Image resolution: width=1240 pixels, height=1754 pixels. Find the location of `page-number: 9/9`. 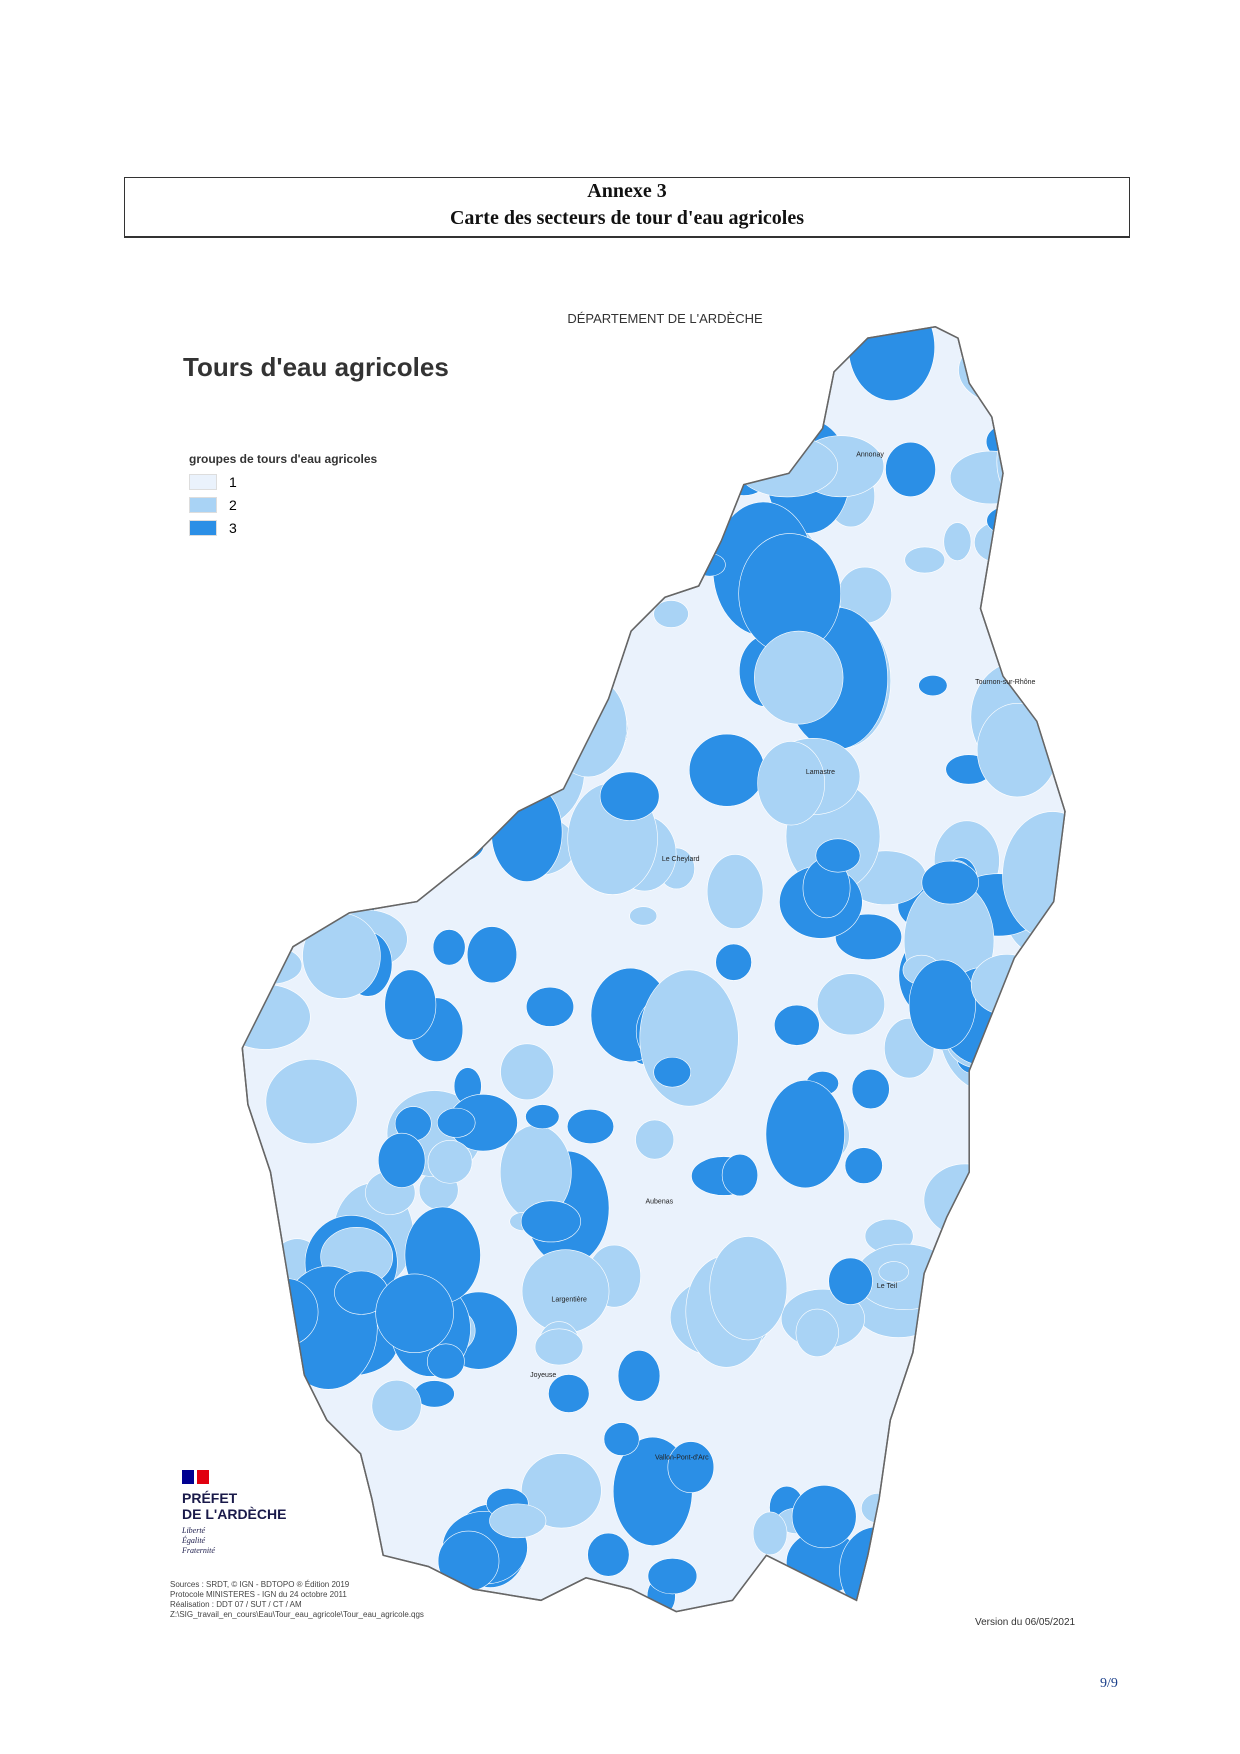

page-number: 9/9 is located at coordinates (1109, 1683).